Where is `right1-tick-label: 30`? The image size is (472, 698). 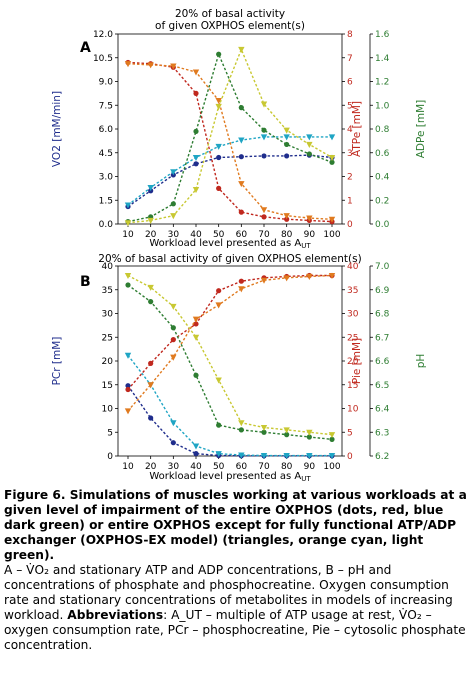 right1-tick-label: 30 is located at coordinates (353, 315).